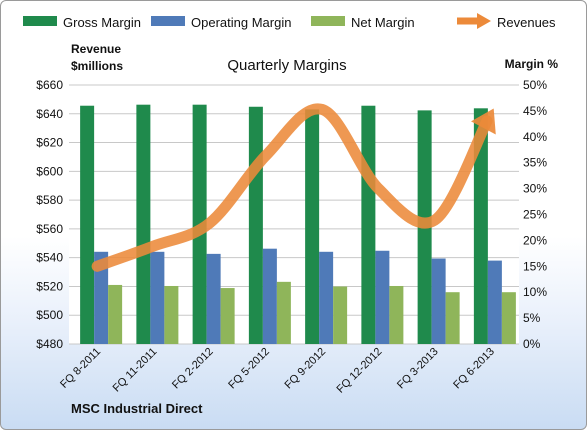 The image size is (587, 430). What do you see at coordinates (102, 22) in the screenshot?
I see `legend-label: Gross Margin` at bounding box center [102, 22].